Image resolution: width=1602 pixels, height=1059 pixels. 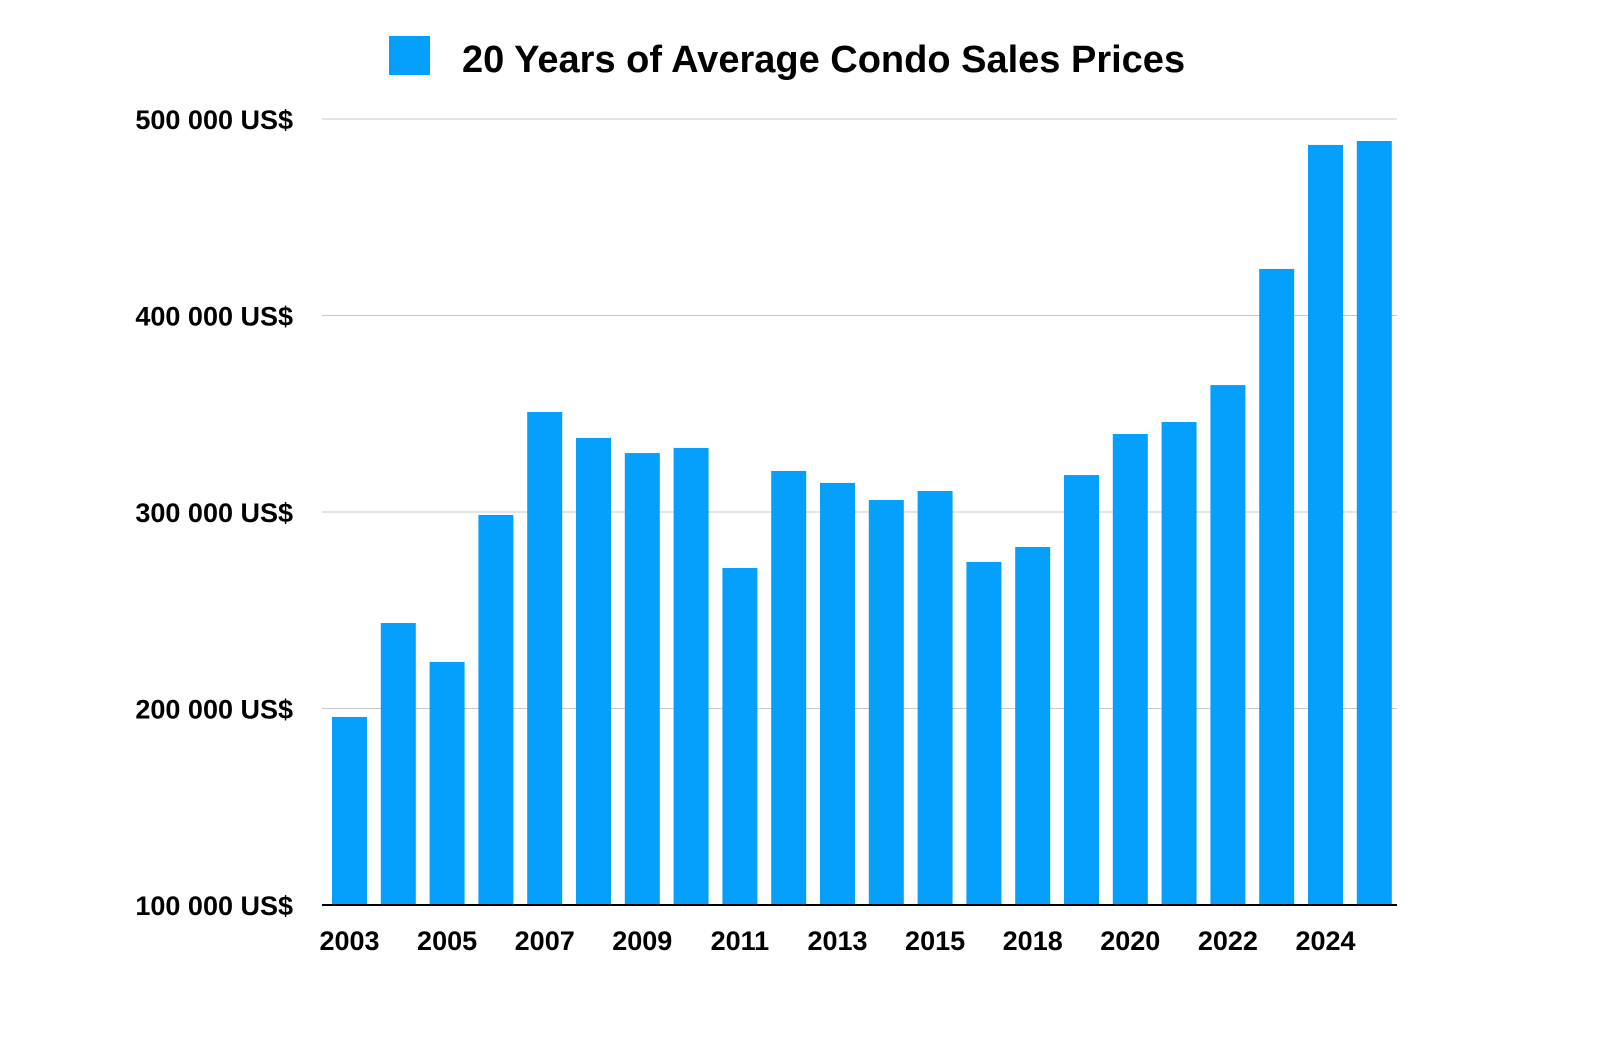 I want to click on bar-2018, so click(x=1033, y=725).